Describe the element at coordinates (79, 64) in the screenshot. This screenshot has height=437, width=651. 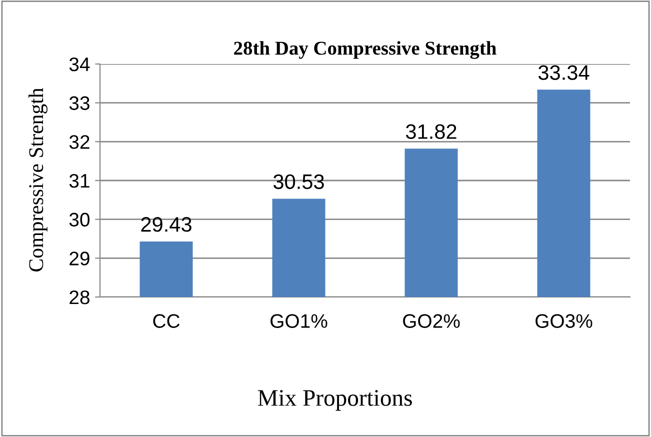
I see `y-tick-label: 34` at that location.